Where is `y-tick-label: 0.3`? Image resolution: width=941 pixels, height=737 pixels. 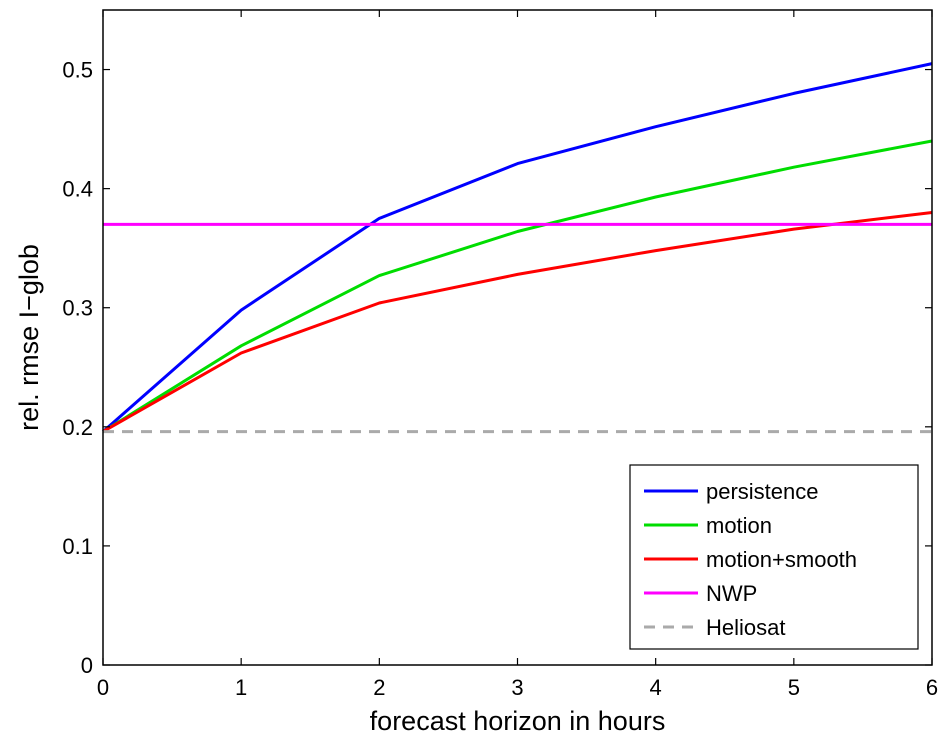
y-tick-label: 0.3 is located at coordinates (77, 308).